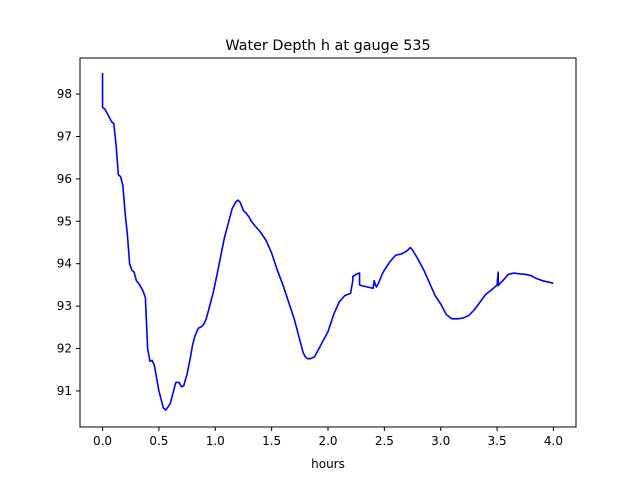 This screenshot has height=480, width=640. What do you see at coordinates (384, 441) in the screenshot?
I see `x-tick-label: 2.5` at bounding box center [384, 441].